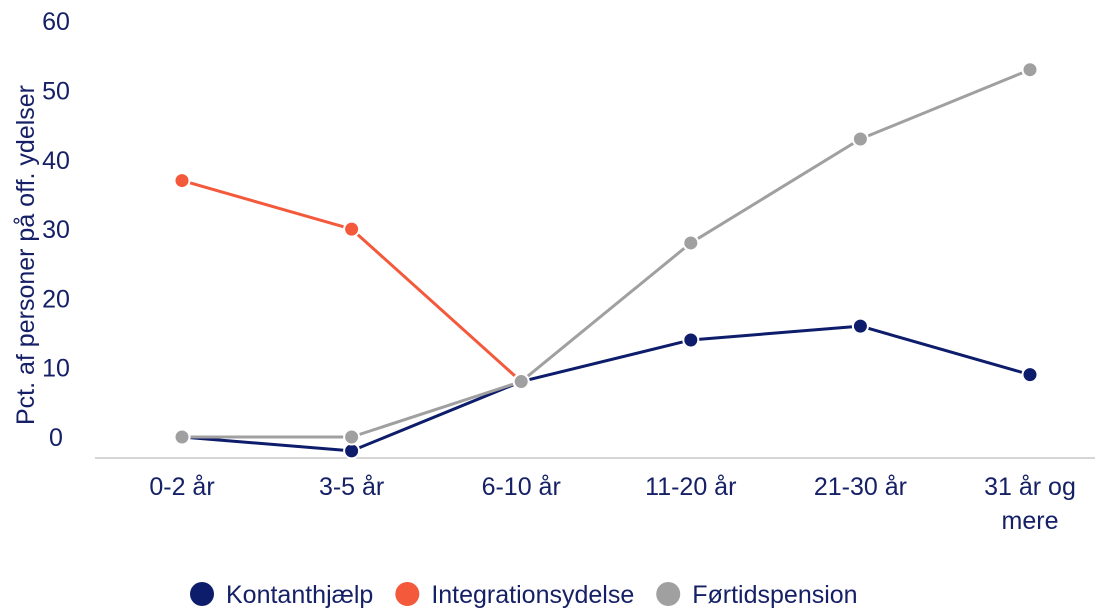  I want to click on x-tick-label: 11-20 år, so click(690, 487).